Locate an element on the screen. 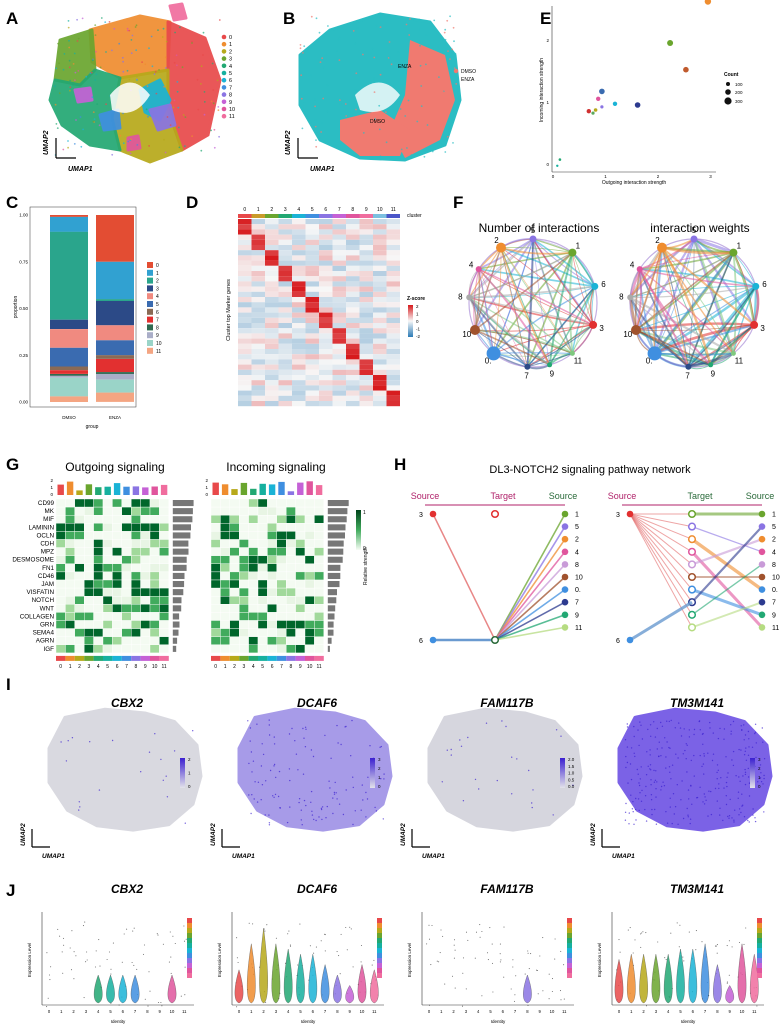  panel-j-identity-tick: 3 is located at coordinates (466, 1011).